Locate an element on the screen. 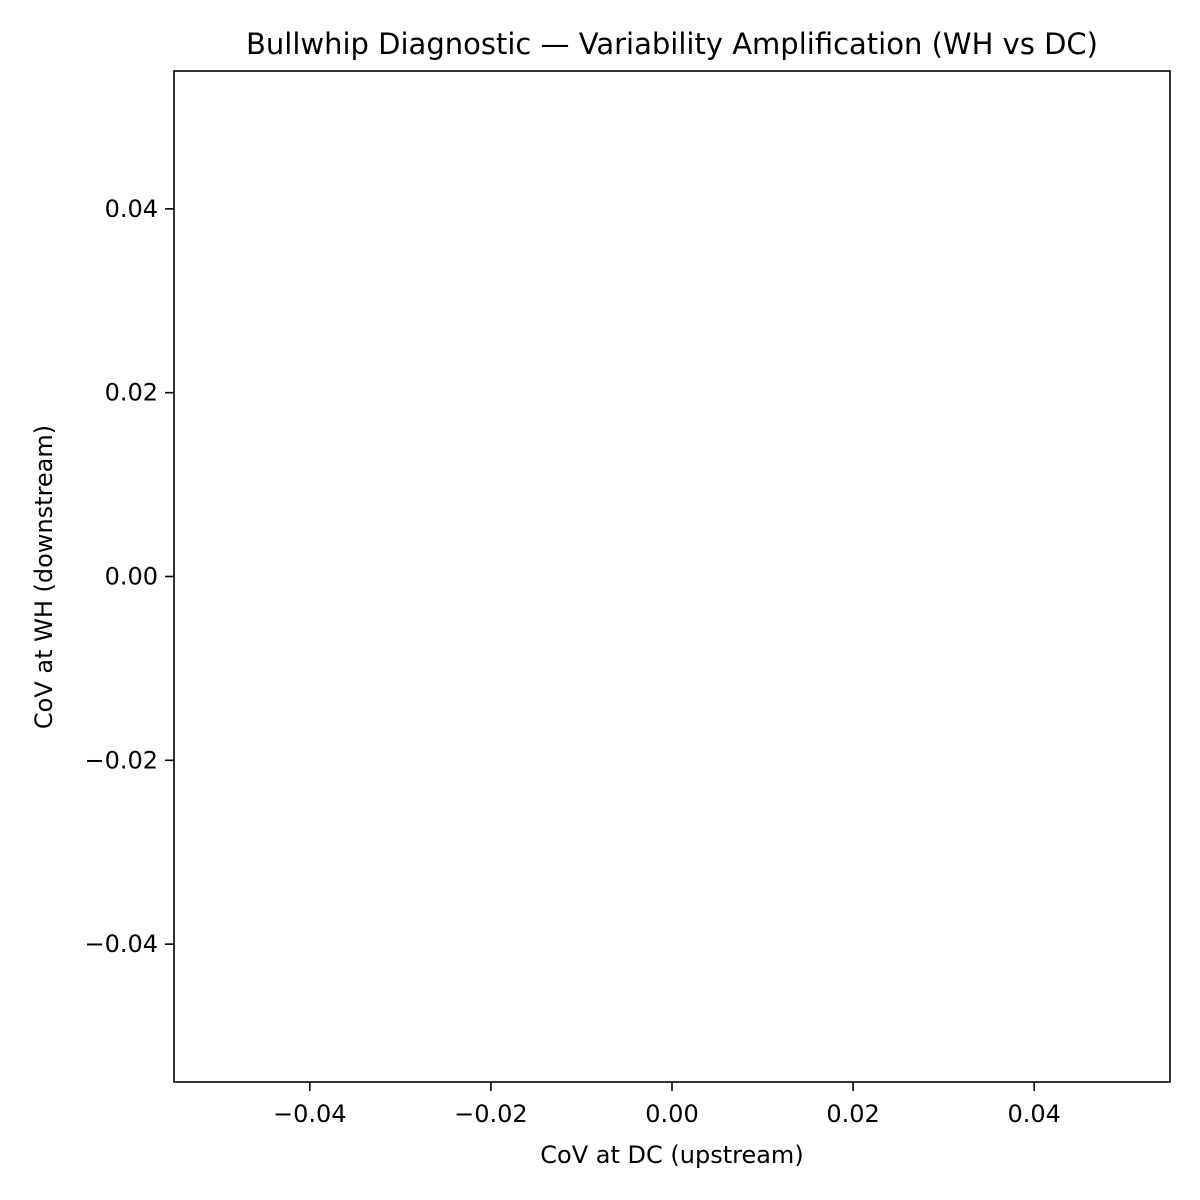  x-tick-label: 0.00 is located at coordinates (671, 1114).